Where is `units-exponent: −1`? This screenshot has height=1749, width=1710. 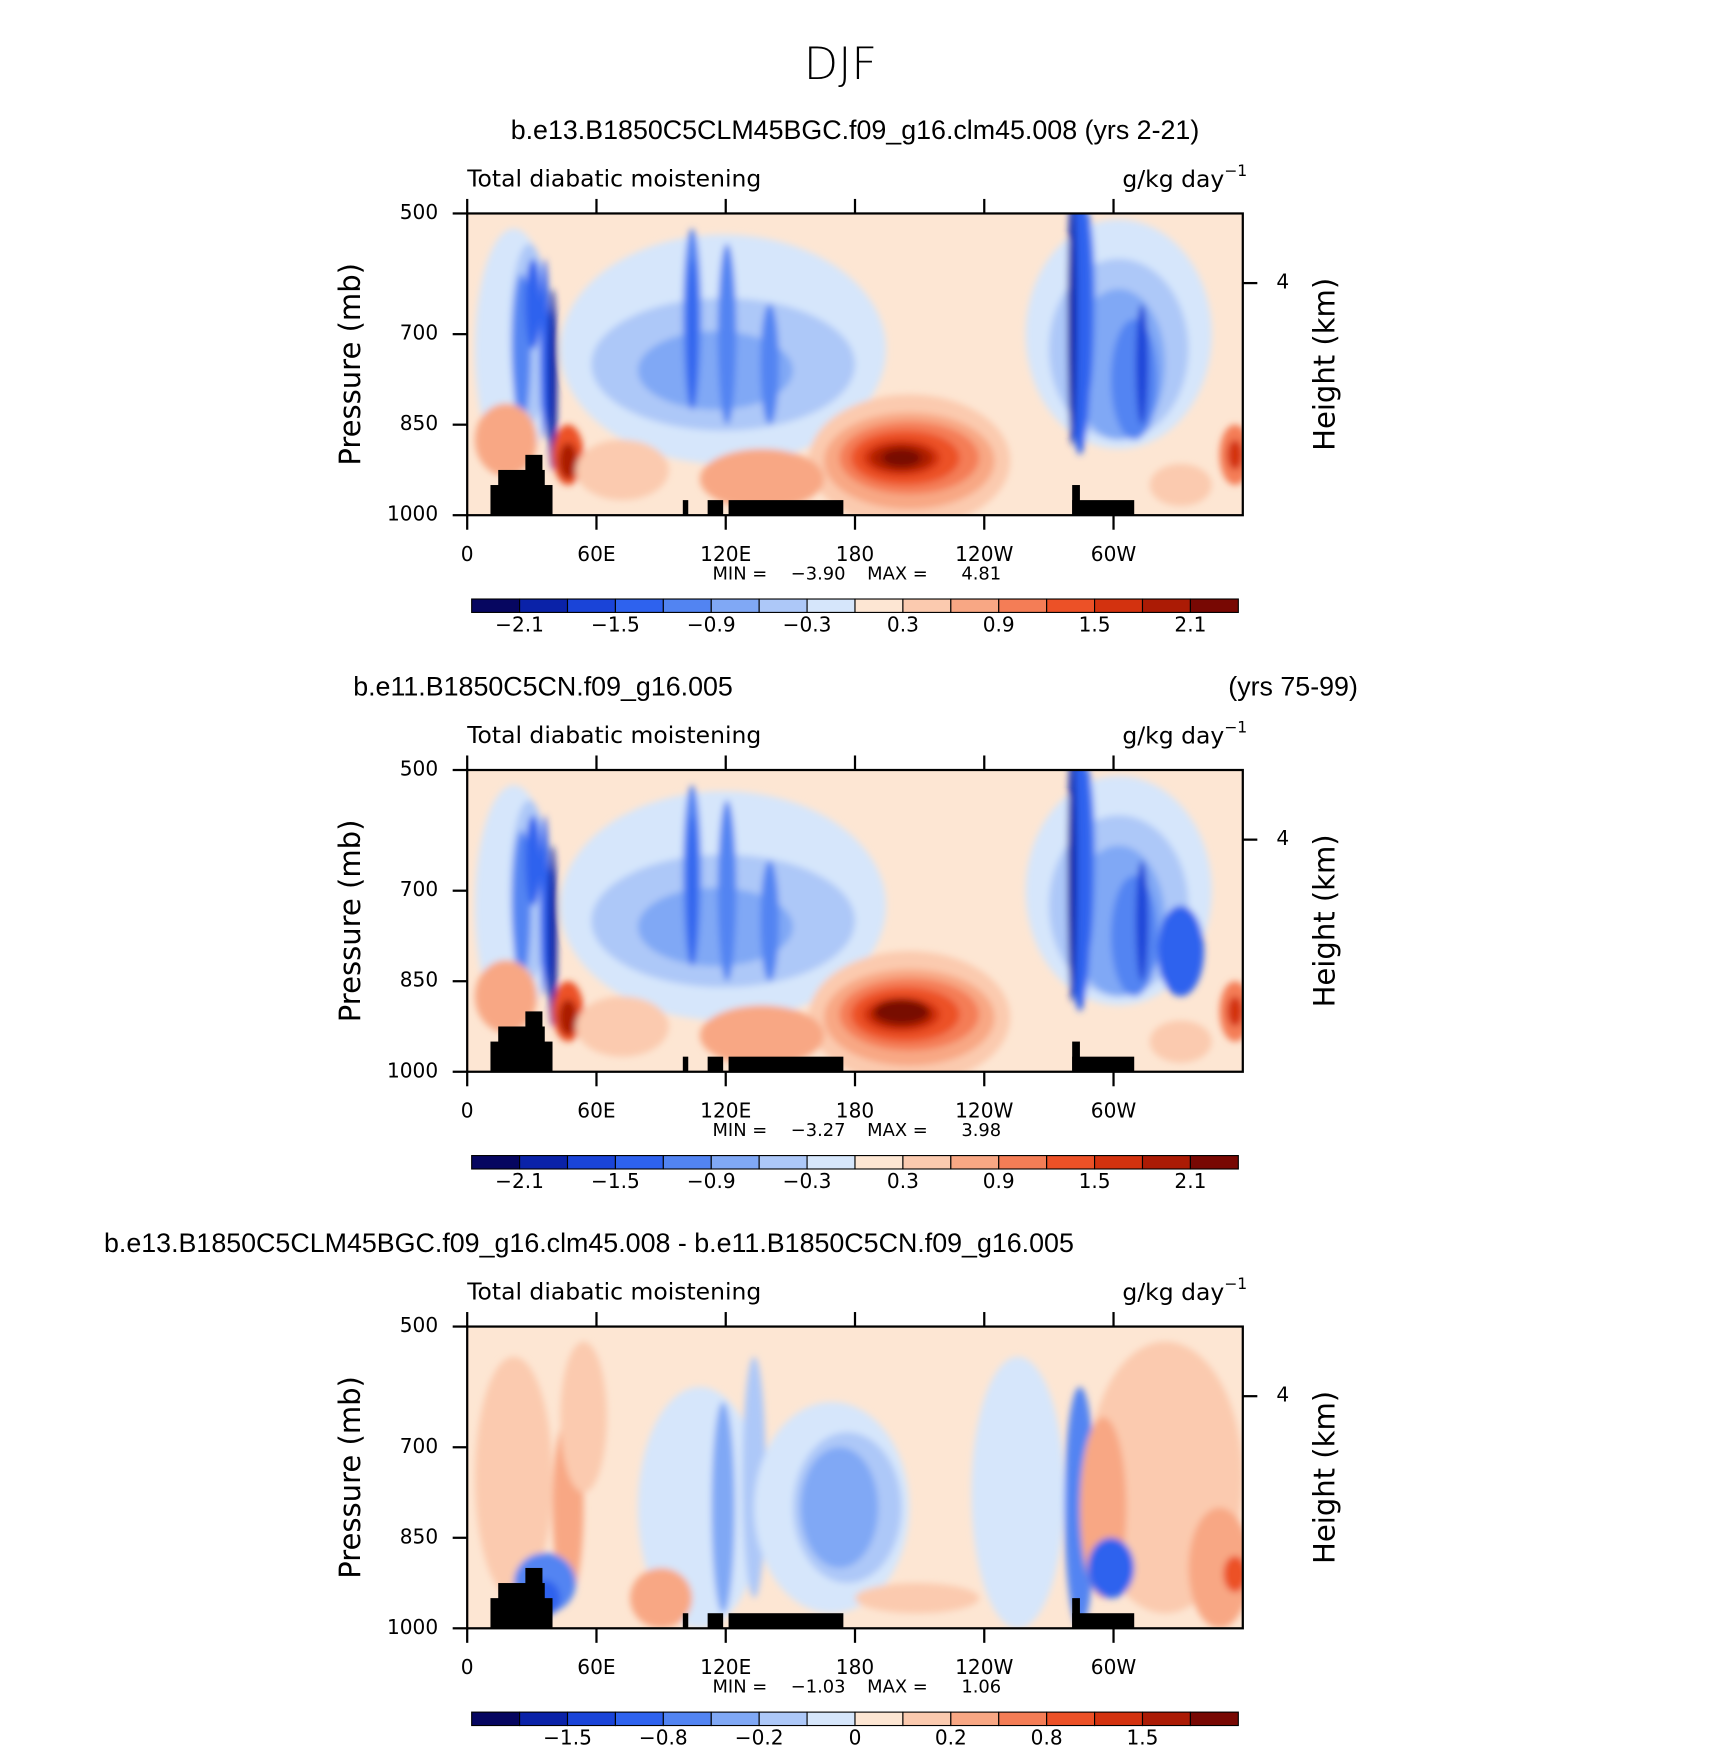 units-exponent: −1 is located at coordinates (1235, 726).